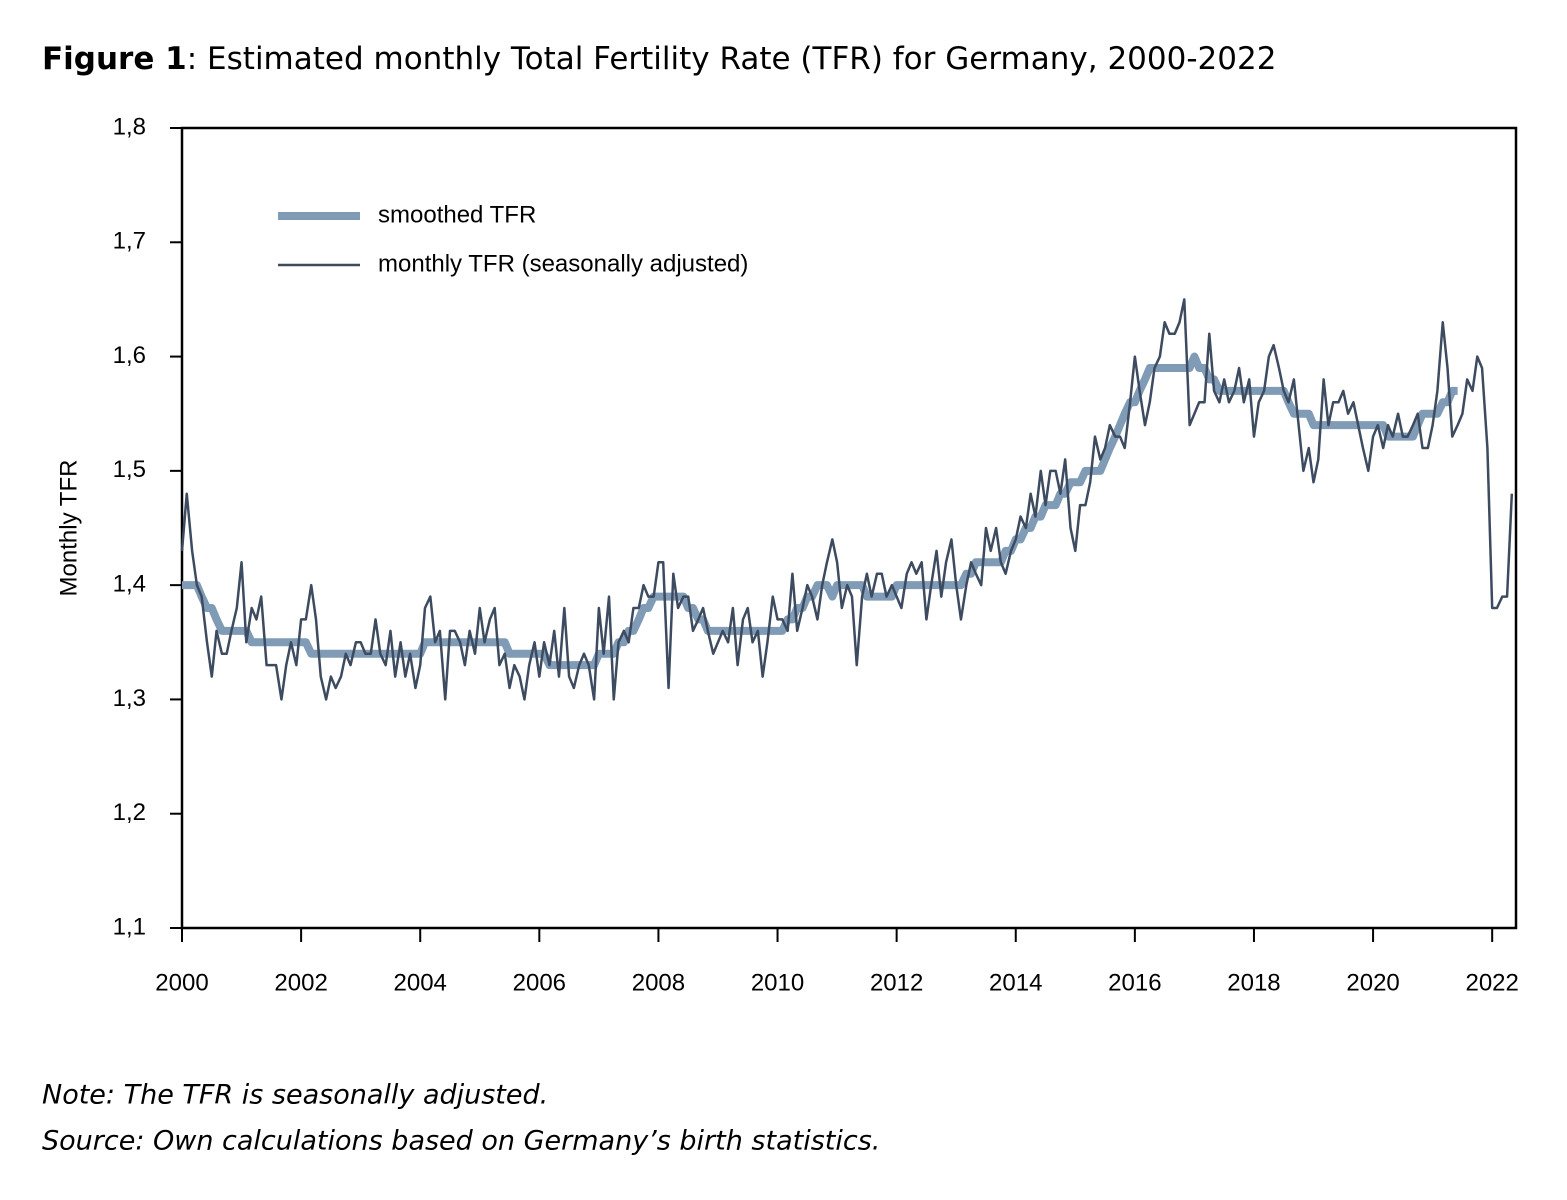 The image size is (1567, 1200). I want to click on x-tick-label: 2000, so click(181, 982).